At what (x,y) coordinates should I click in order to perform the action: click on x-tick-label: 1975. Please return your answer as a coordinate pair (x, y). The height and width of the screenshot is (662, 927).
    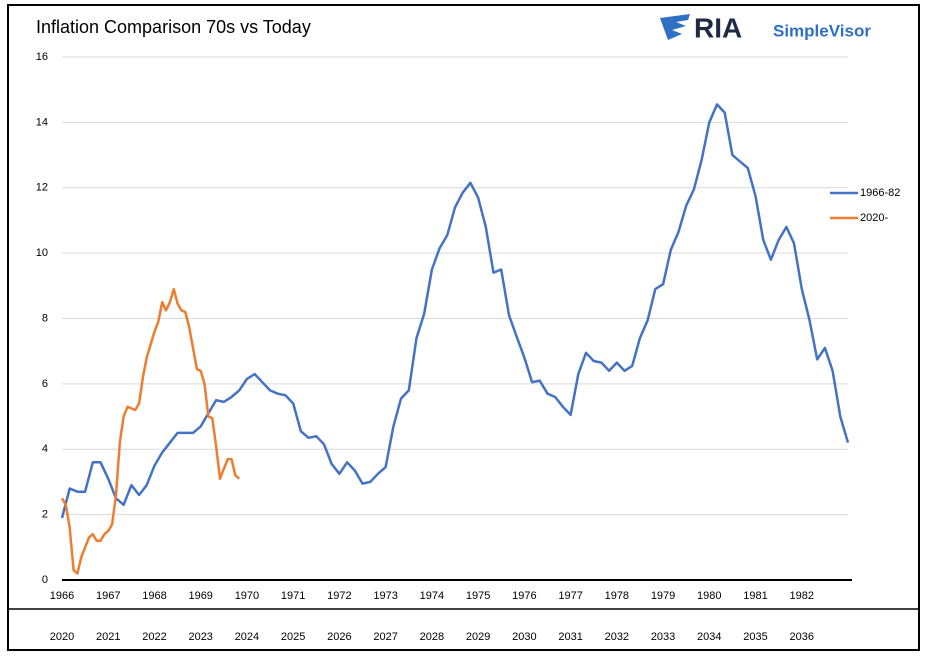
    Looking at the image, I should click on (478, 596).